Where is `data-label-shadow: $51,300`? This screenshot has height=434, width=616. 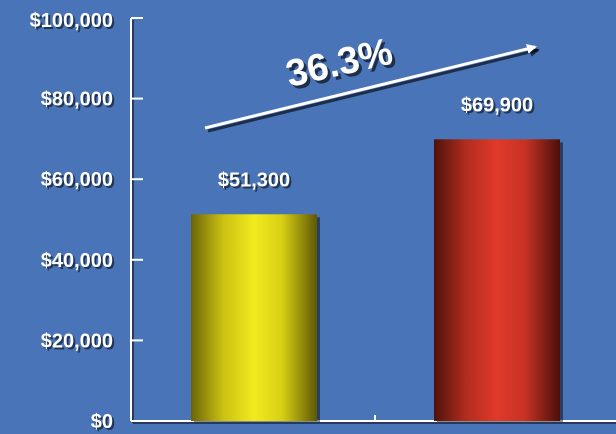
data-label-shadow: $51,300 is located at coordinates (256, 182).